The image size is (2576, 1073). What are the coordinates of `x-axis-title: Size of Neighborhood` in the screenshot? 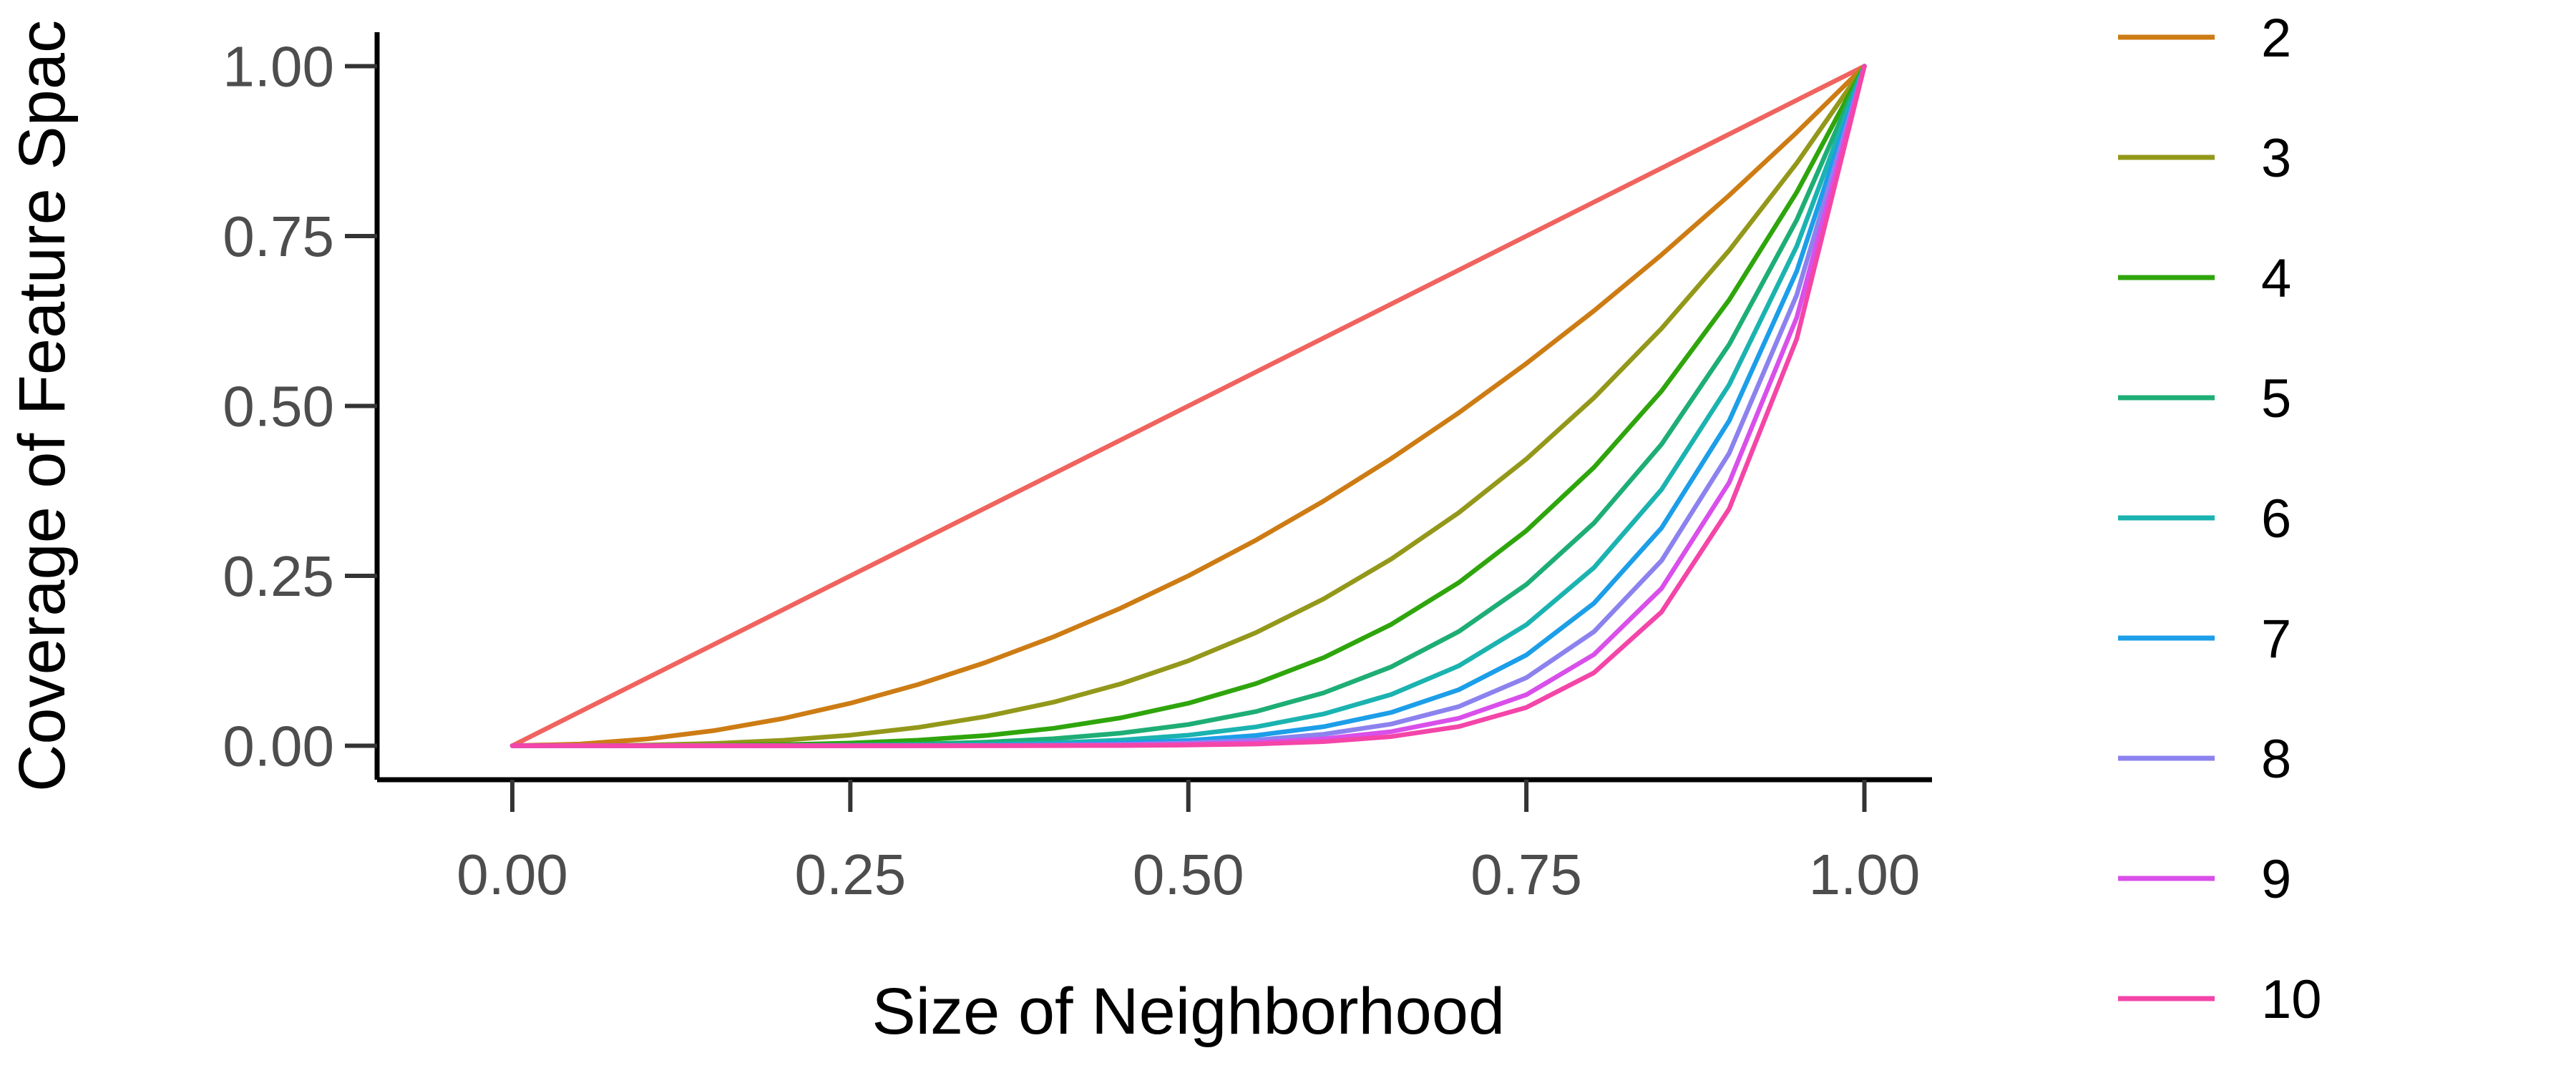 It's located at (1188, 1011).